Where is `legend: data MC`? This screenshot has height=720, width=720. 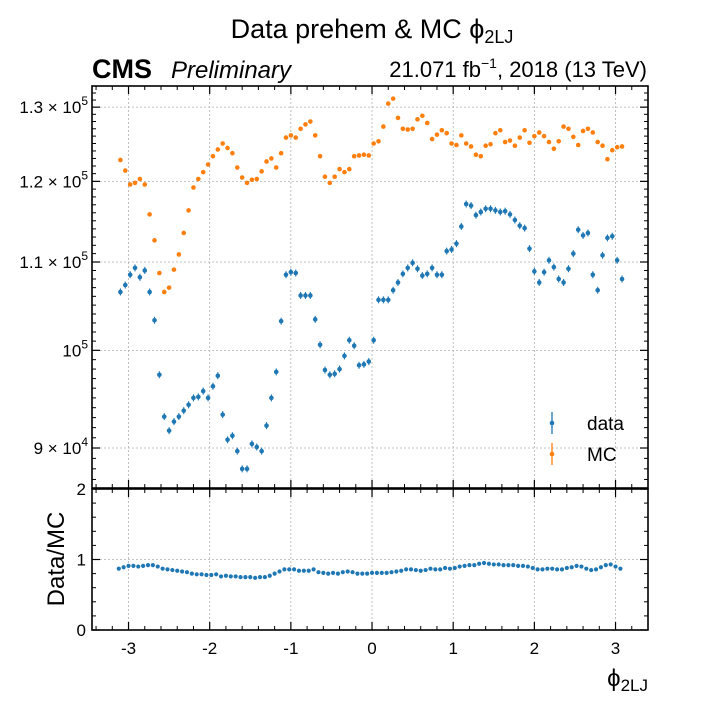 legend: data MC is located at coordinates (586, 439).